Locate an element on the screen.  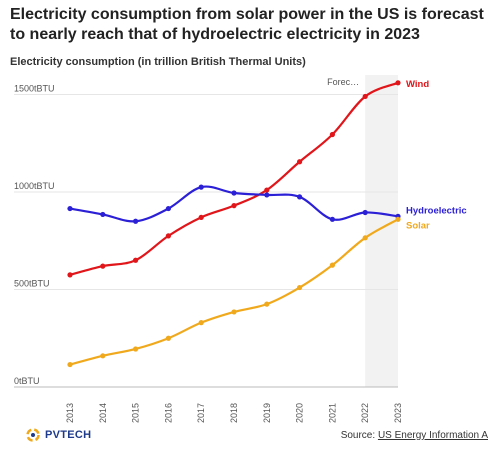
source-note: Source: US Energy Information A is located at coordinates (414, 435).